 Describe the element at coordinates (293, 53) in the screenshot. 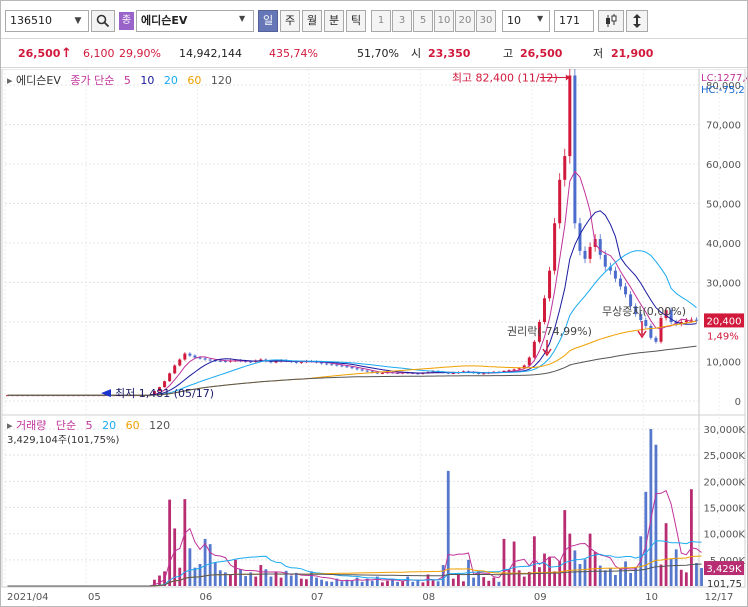

I see `volume-ratio: 435,74%` at that location.